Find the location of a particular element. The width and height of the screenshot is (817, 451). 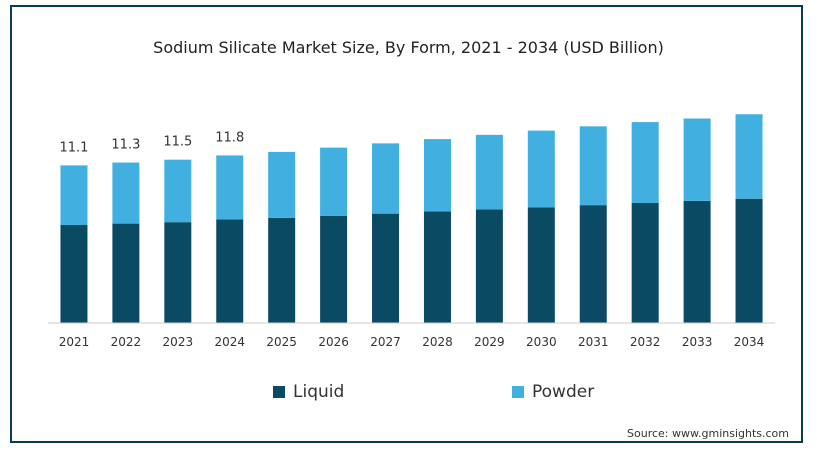

legend: Liquid Powder is located at coordinates (408, 394).